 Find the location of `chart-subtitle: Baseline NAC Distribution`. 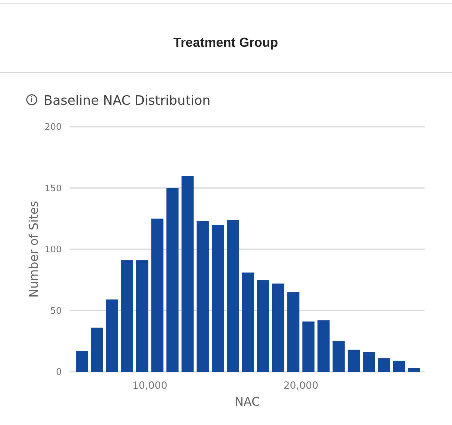

chart-subtitle: Baseline NAC Distribution is located at coordinates (127, 101).